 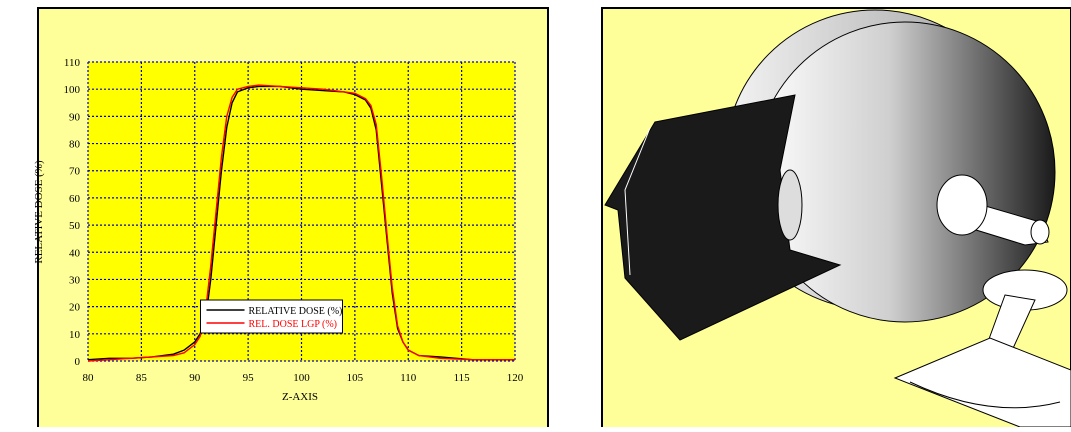 What do you see at coordinates (75, 117) in the screenshot?
I see `y-tick-label: 90` at bounding box center [75, 117].